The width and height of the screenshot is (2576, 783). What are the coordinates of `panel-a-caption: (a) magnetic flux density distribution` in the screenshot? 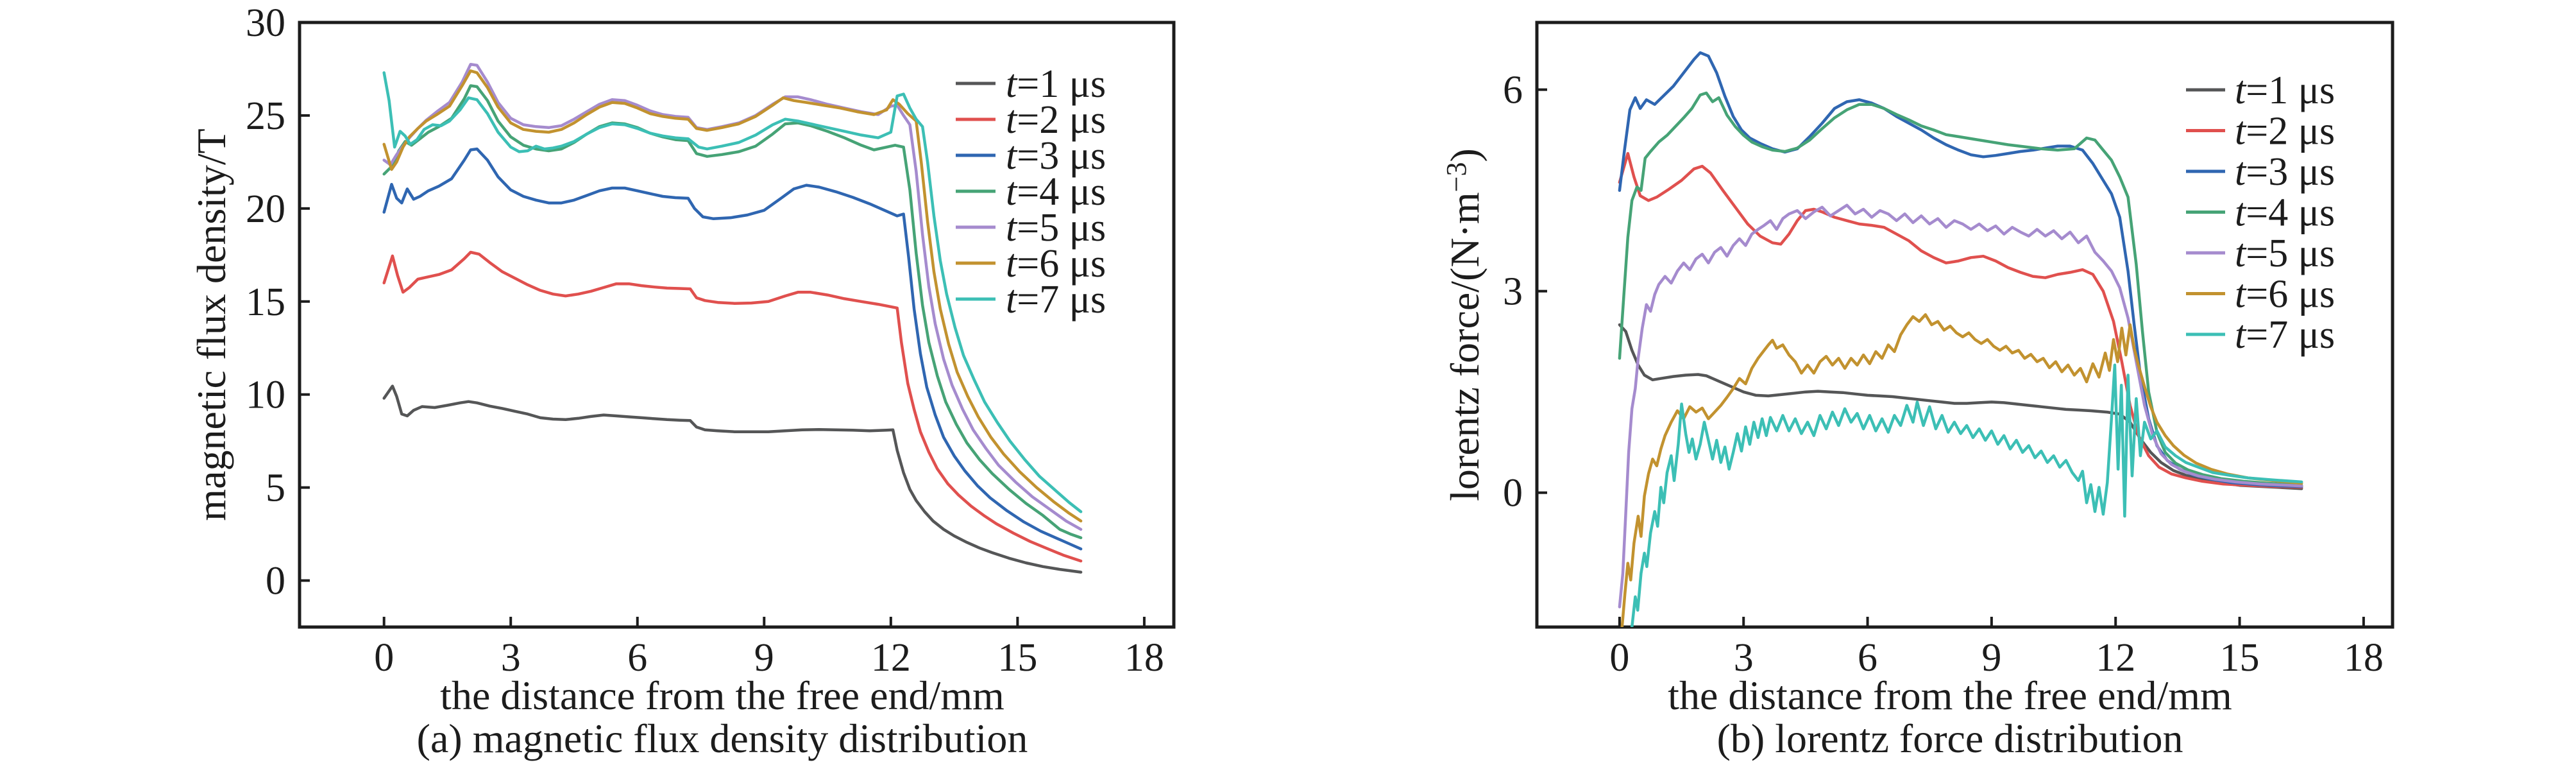 It's located at (722, 738).